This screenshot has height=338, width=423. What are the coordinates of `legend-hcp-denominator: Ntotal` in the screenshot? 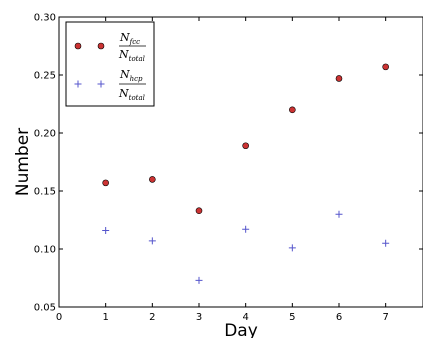 It's located at (131, 94).